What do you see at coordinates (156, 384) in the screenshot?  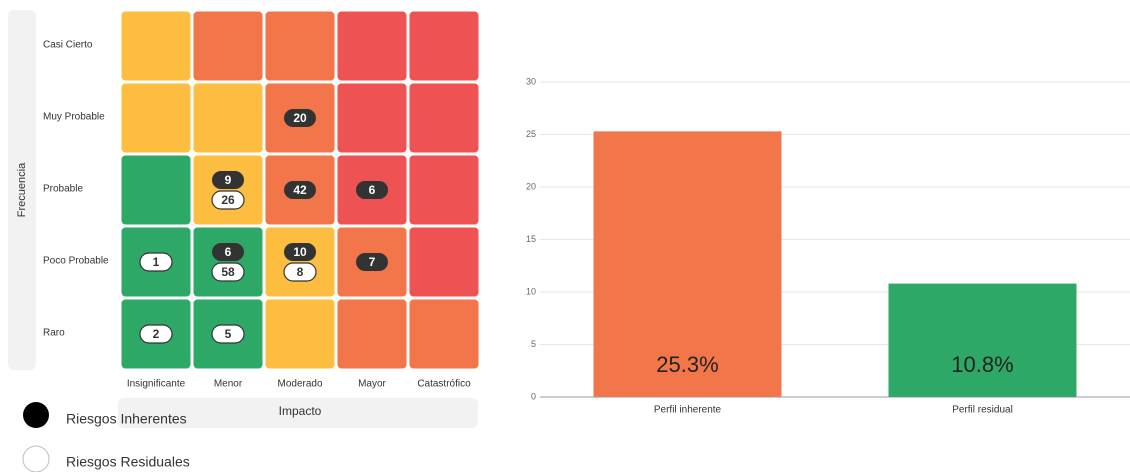 I see `column-label: Insignificante` at bounding box center [156, 384].